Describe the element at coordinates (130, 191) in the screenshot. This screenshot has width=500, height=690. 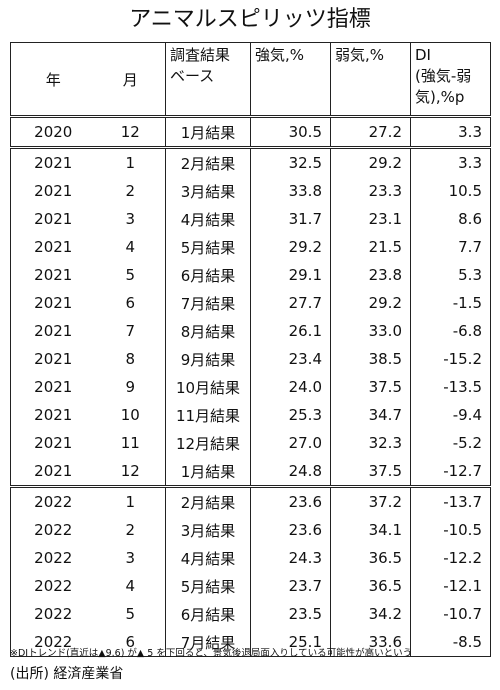
I see `table-cell: 2` at that location.